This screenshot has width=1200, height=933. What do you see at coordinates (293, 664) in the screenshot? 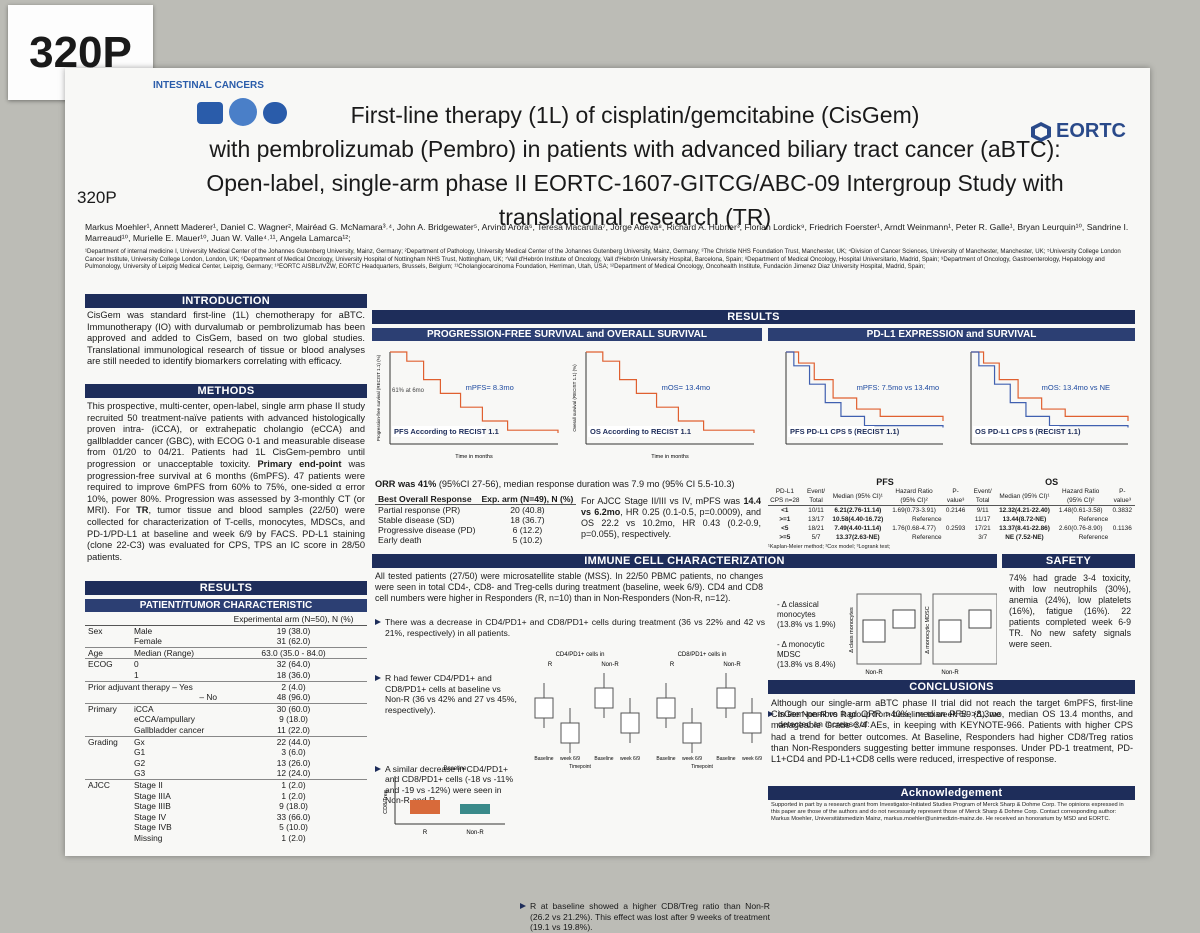
I see `row-value: 32 (64.0)` at bounding box center [293, 664].